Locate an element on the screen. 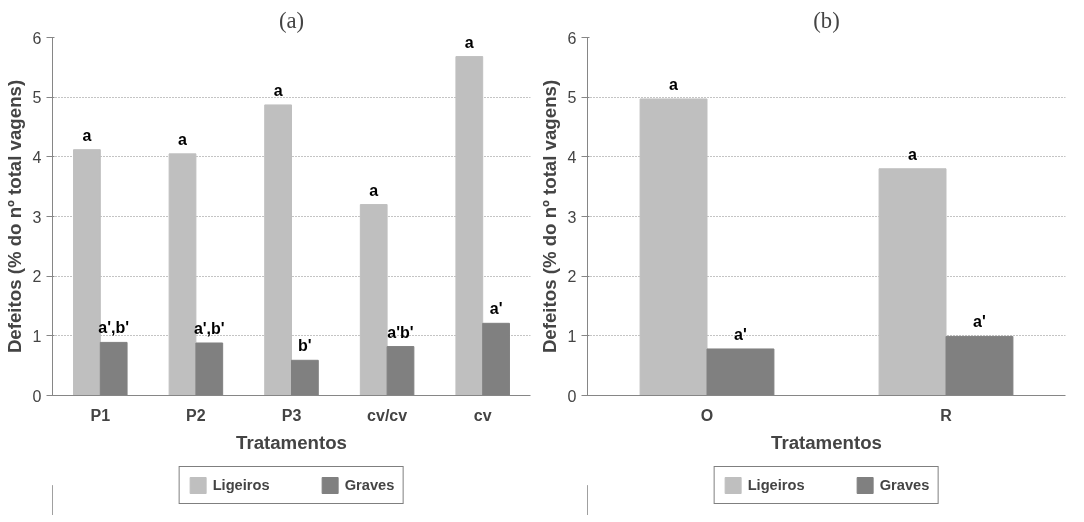 The image size is (1084, 522). x-tick-label: O is located at coordinates (707, 415).